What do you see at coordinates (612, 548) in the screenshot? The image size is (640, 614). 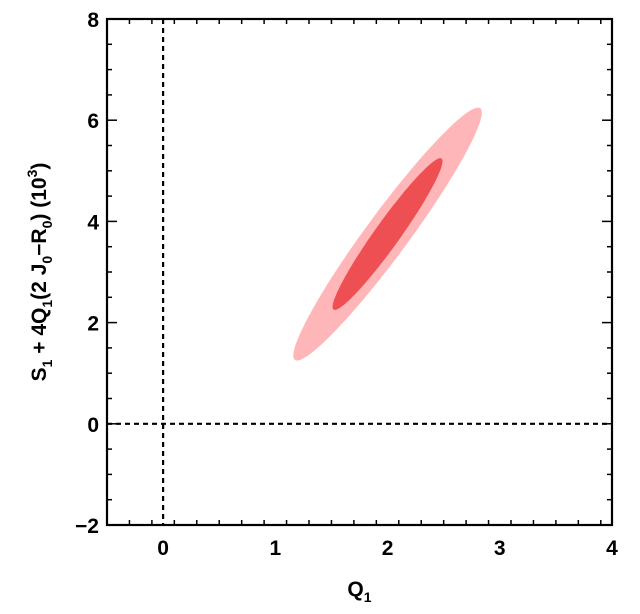 I see `x-tick-label: 4` at bounding box center [612, 548].